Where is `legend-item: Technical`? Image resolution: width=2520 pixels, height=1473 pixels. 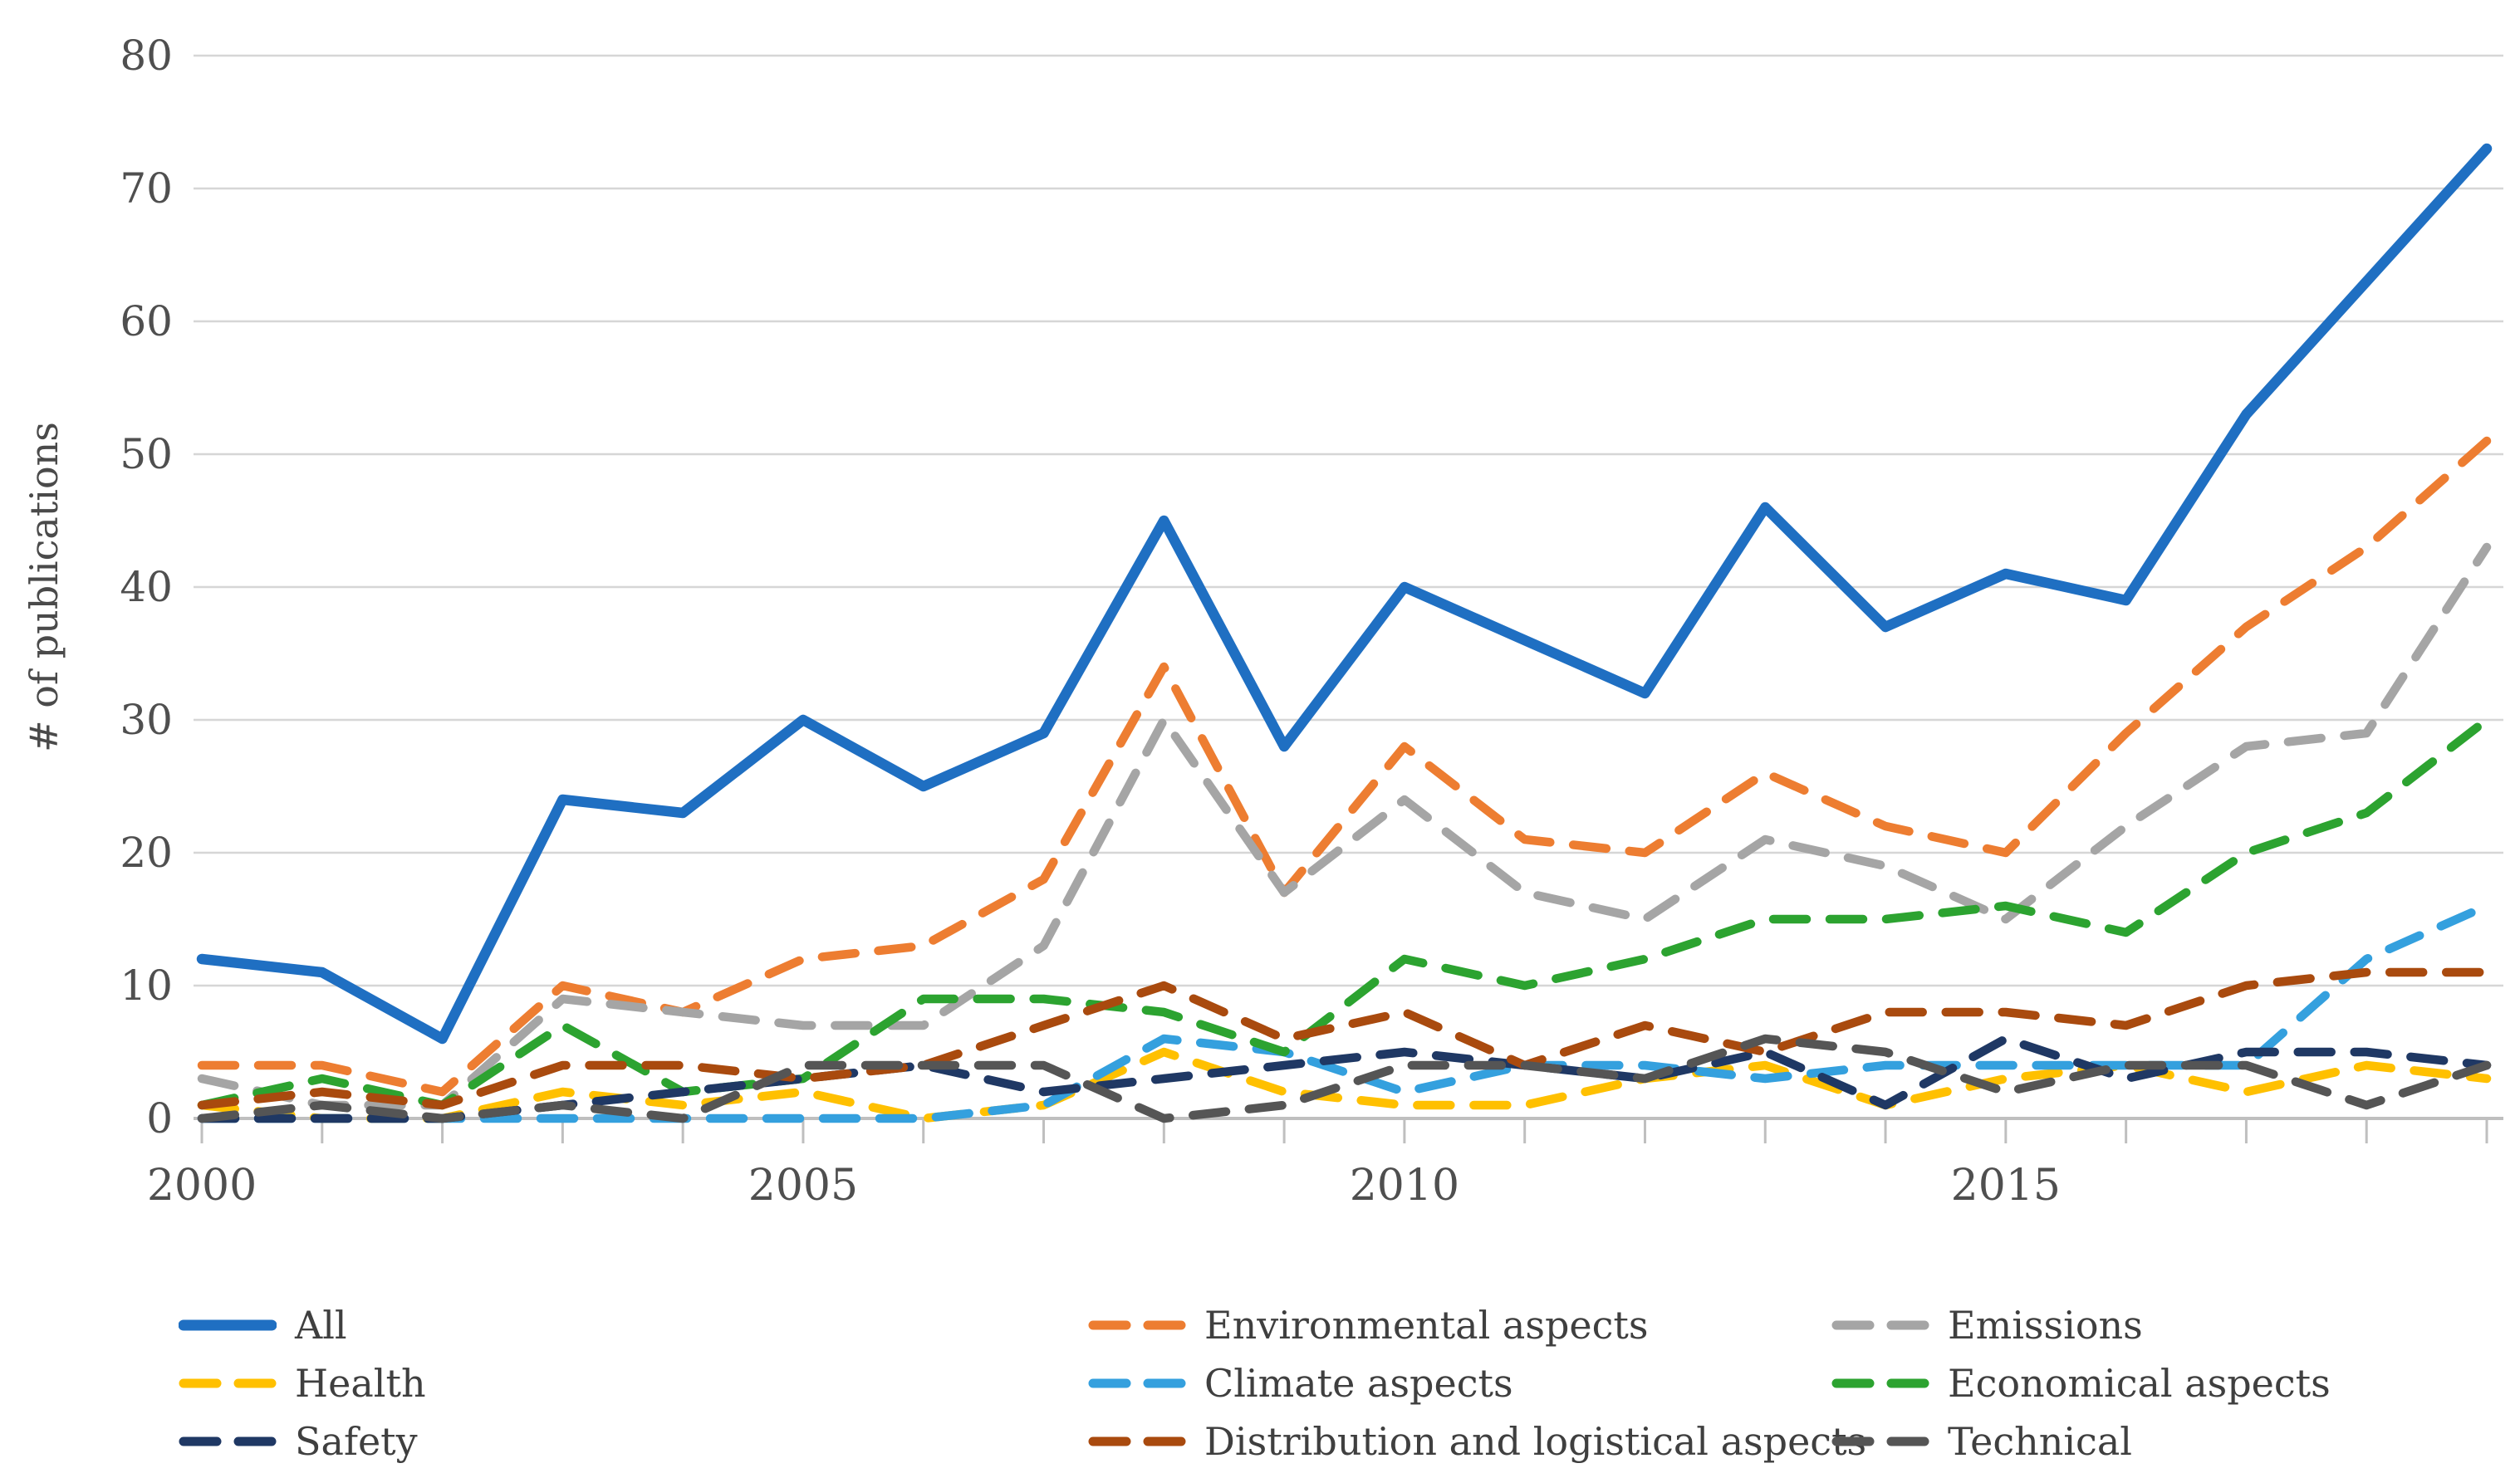 legend-item: Technical is located at coordinates (2081, 1441).